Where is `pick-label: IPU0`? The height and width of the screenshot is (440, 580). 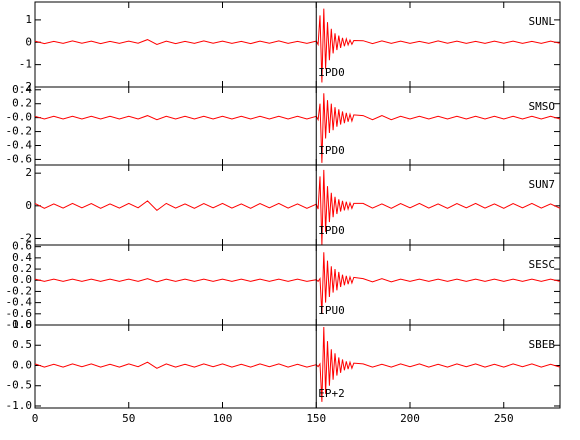
pick-label: IPU0 is located at coordinates (331, 310).